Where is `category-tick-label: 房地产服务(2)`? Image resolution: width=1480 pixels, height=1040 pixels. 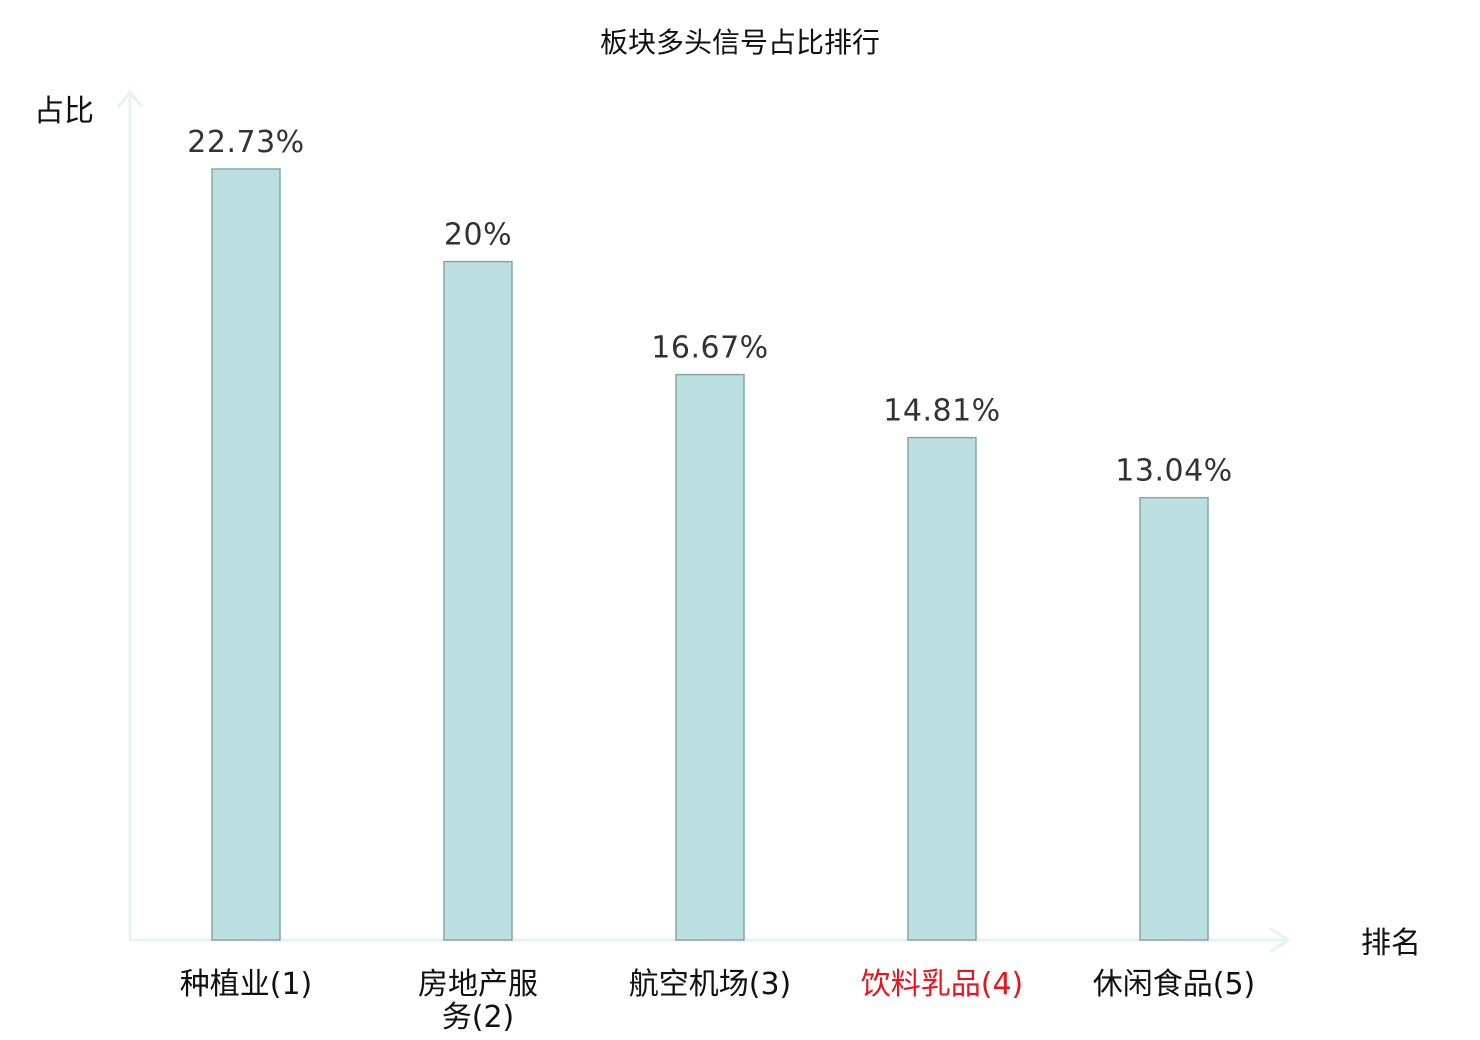 category-tick-label: 房地产服务(2) is located at coordinates (478, 1001).